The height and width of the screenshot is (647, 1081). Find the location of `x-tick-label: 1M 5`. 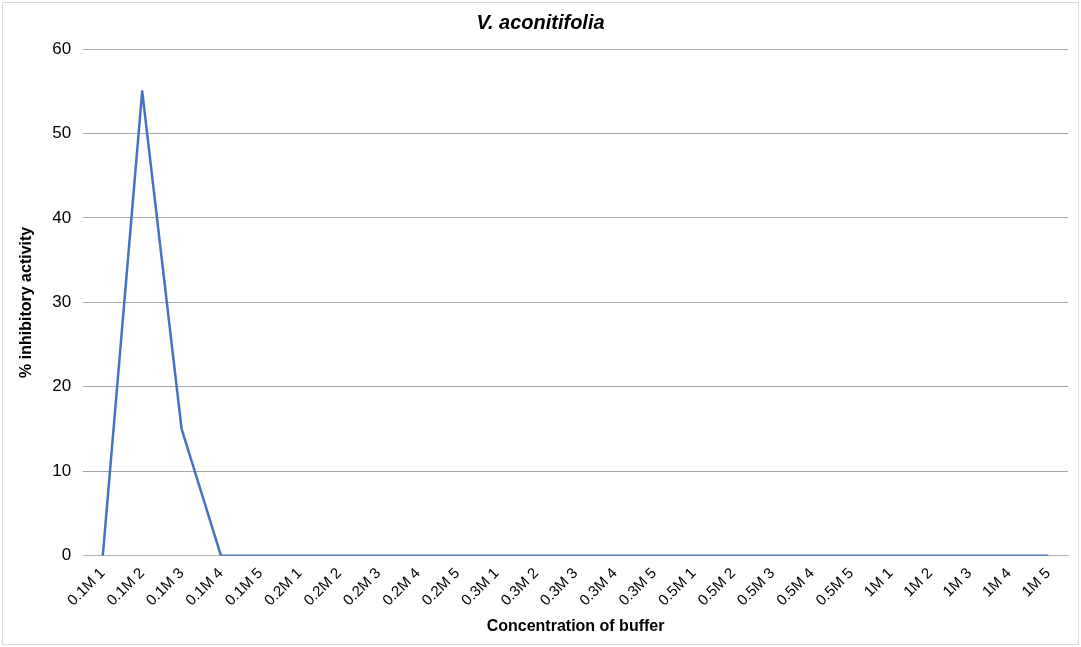

x-tick-label: 1M 5 is located at coordinates (1035, 582).